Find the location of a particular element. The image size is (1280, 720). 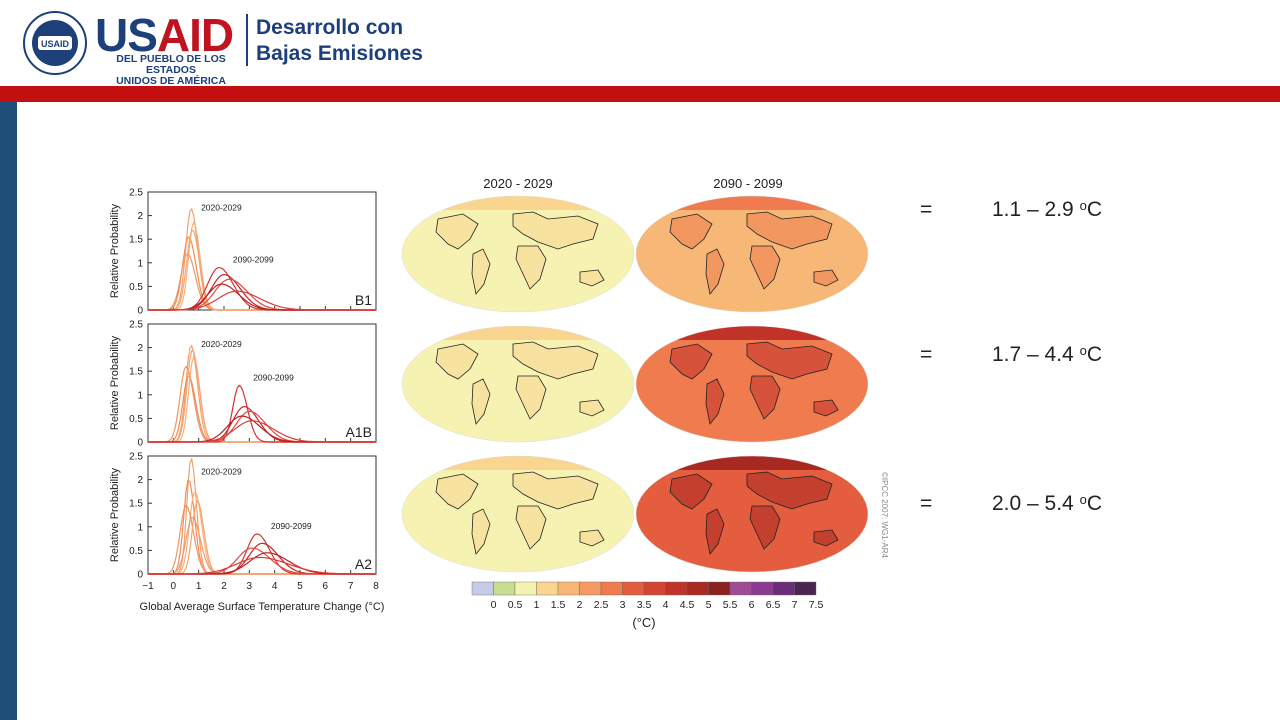

page-title: Desarrollo con Bajas Emisiones is located at coordinates (339, 40).